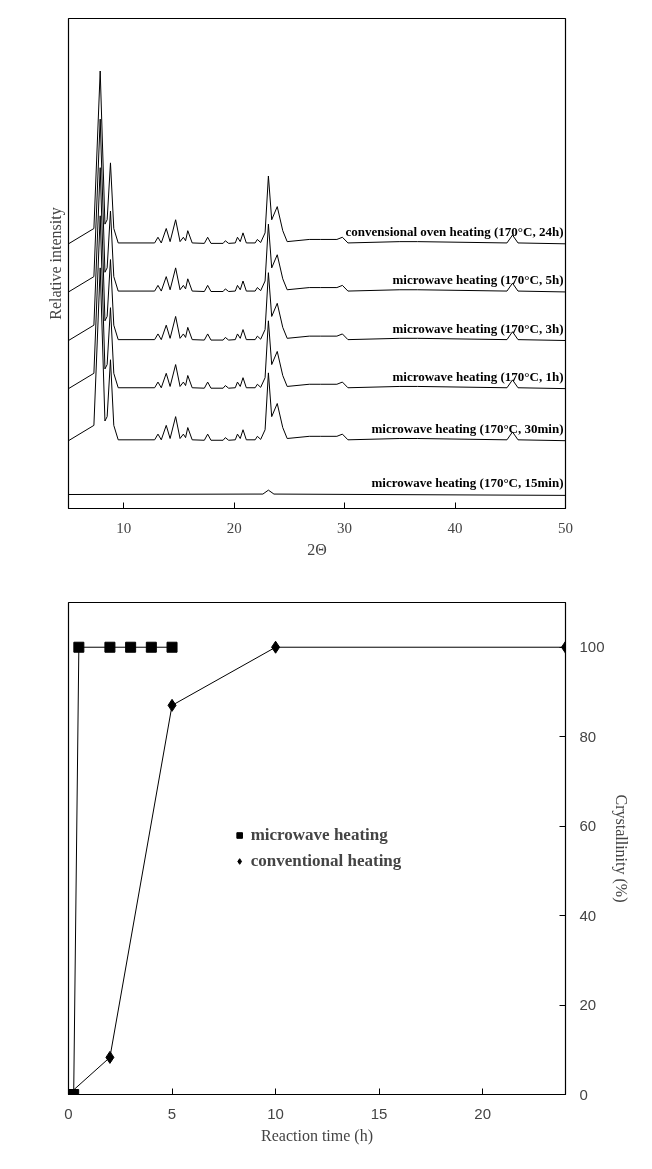 This screenshot has width=652, height=1169. I want to click on y-axis-title: Relative intensity, so click(55, 263).